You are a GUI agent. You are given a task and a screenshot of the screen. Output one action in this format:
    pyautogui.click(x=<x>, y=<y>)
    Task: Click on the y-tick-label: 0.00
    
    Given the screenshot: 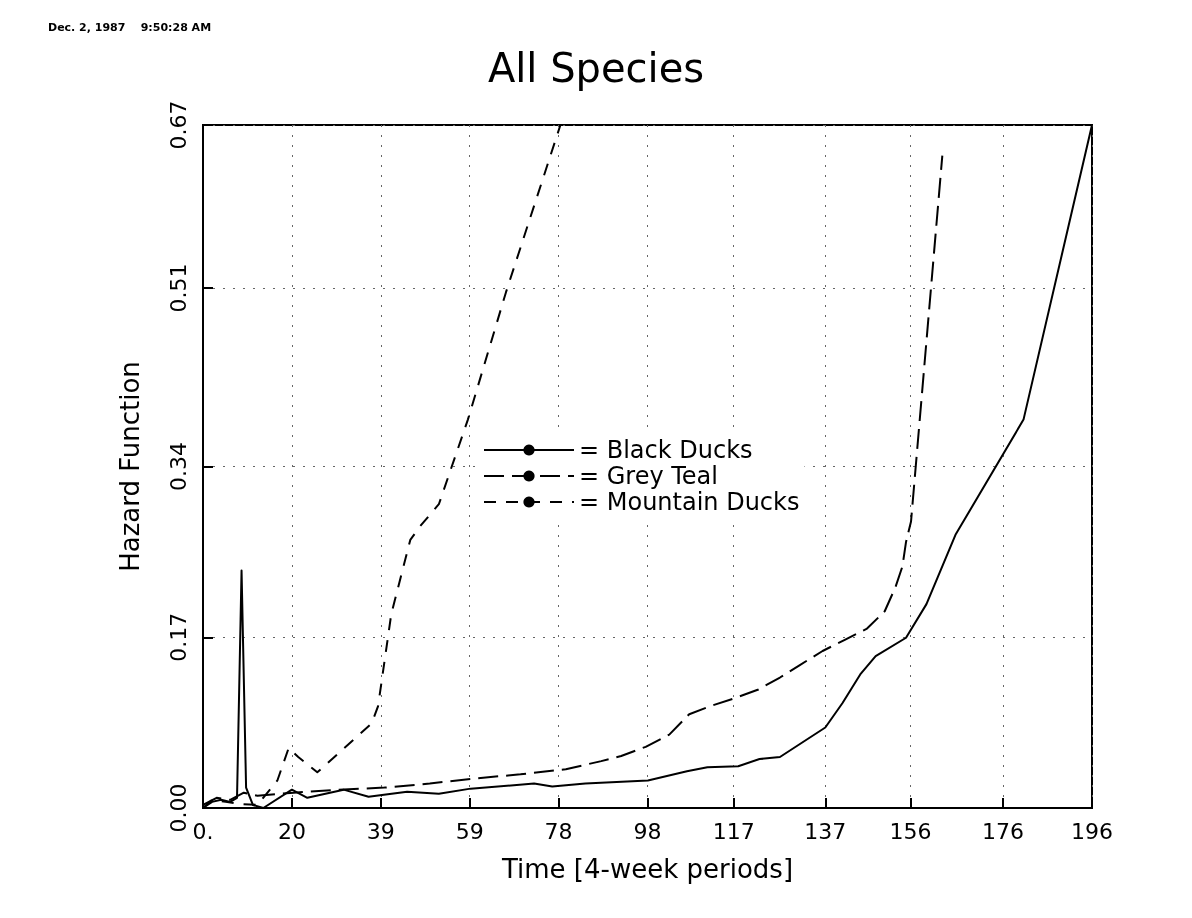 What is the action you would take?
    pyautogui.click(x=178, y=808)
    